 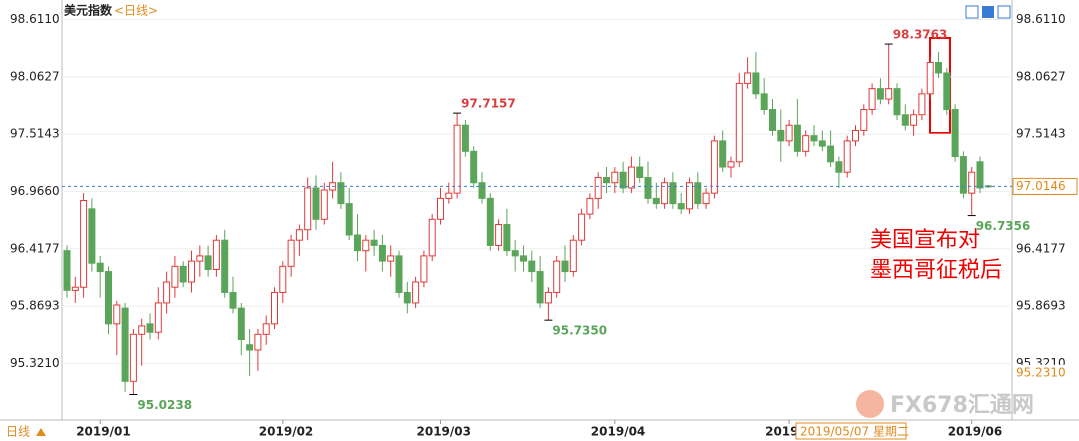 What do you see at coordinates (18, 432) in the screenshot?
I see `period-label: 日线` at bounding box center [18, 432].